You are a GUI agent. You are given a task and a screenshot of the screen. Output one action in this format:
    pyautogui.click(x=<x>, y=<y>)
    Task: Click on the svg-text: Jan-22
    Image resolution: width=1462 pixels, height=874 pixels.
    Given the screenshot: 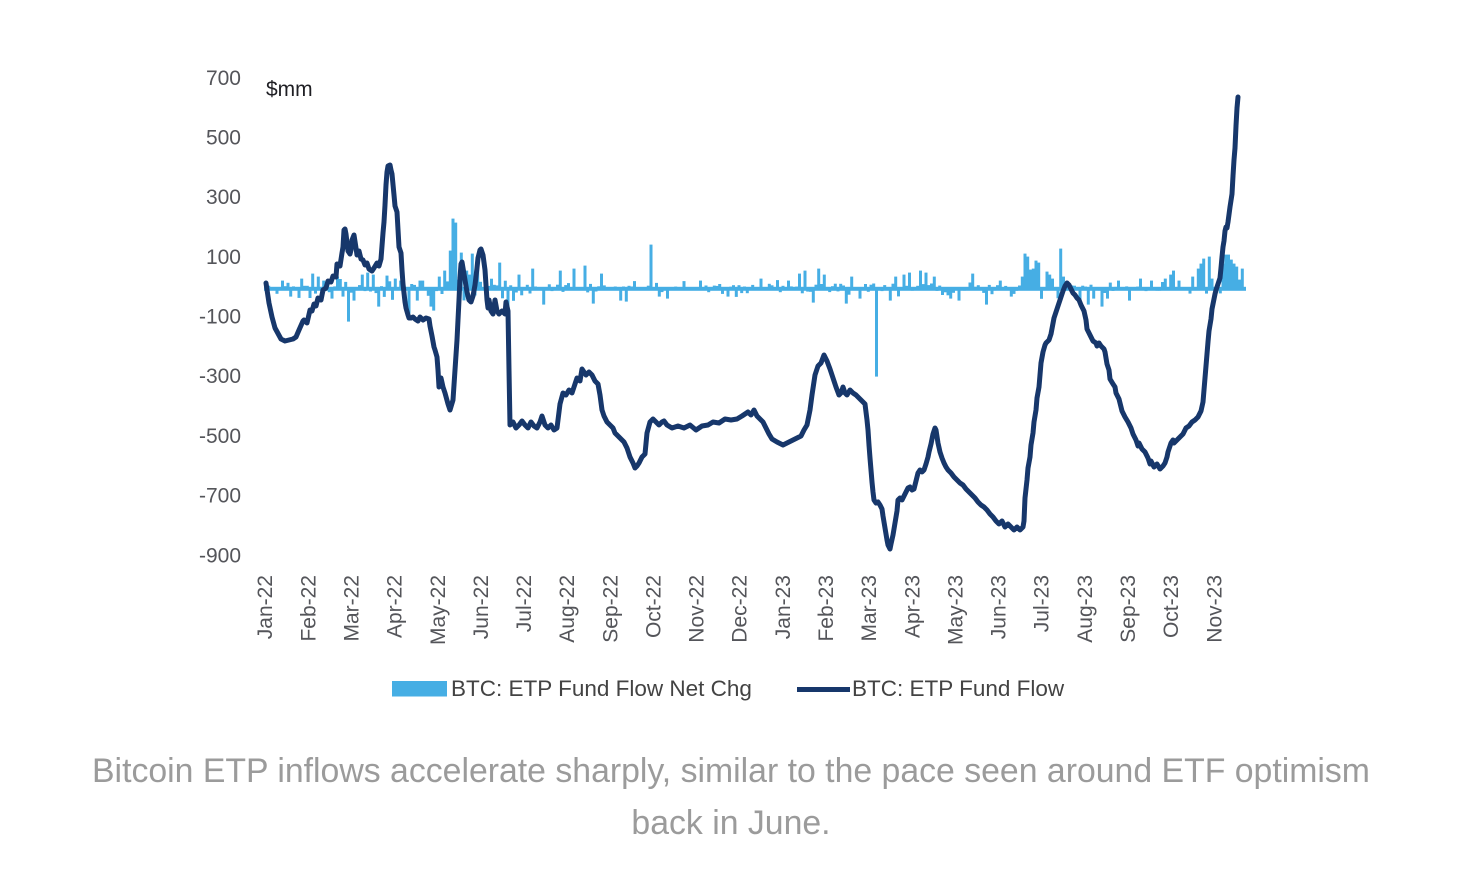 What is the action you would take?
    pyautogui.click(x=265, y=607)
    